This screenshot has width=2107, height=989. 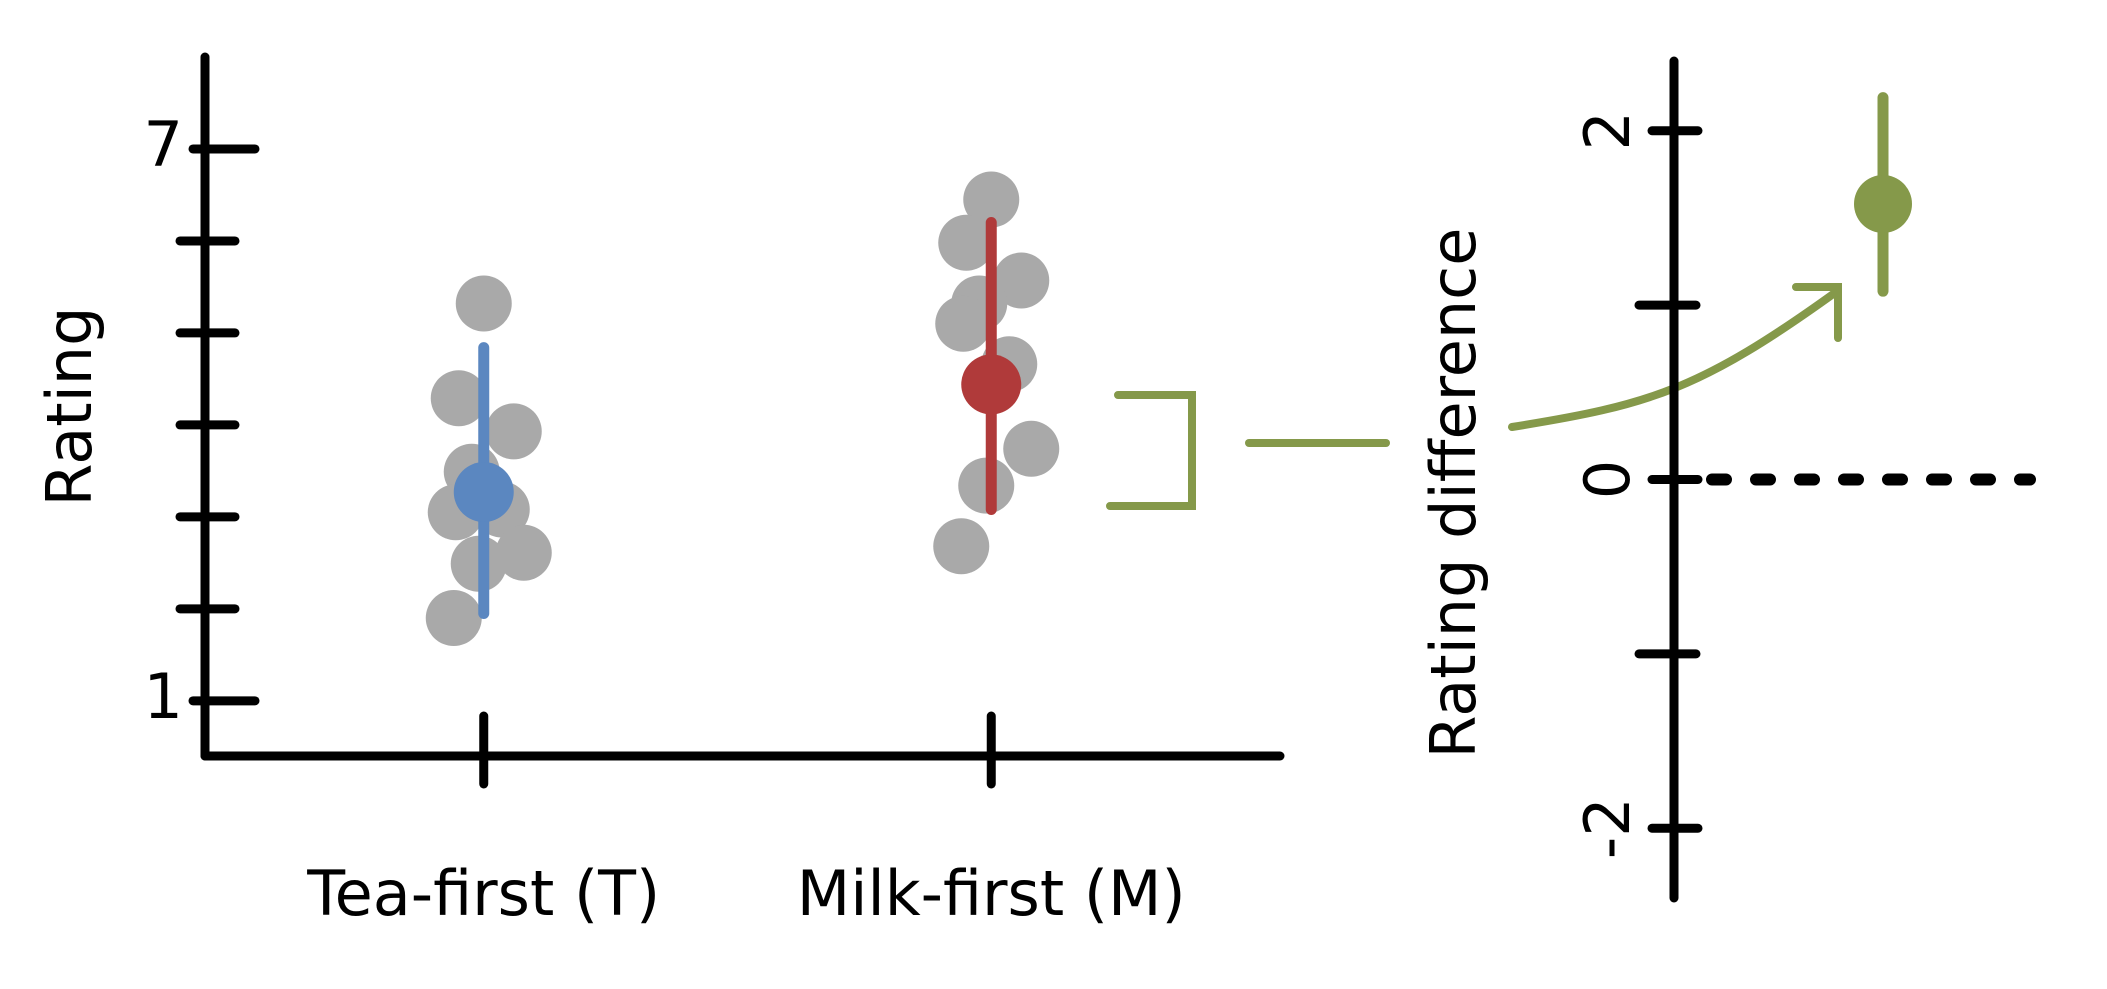 What do you see at coordinates (1453, 493) in the screenshot?
I see `y2-axis-label: Rating difference` at bounding box center [1453, 493].